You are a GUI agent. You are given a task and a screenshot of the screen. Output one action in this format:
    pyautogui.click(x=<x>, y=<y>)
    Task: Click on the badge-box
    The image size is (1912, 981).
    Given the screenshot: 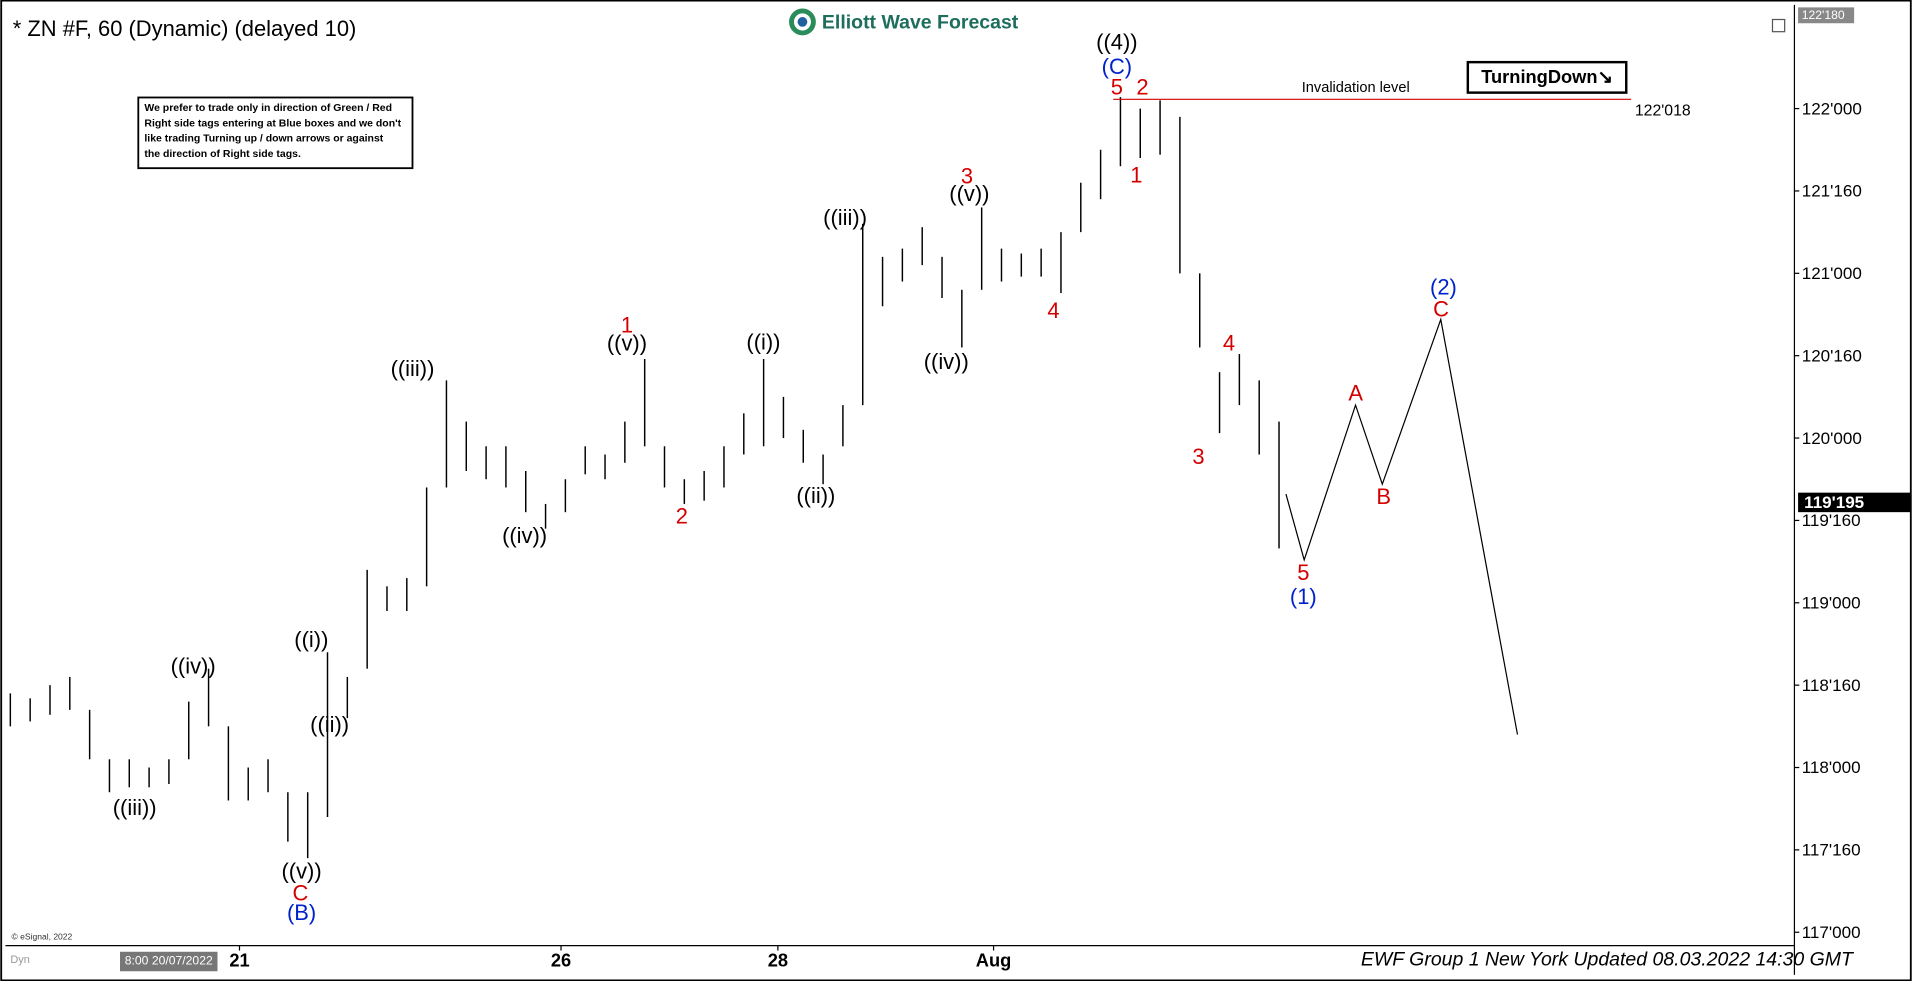 What is the action you would take?
    pyautogui.click(x=1547, y=77)
    